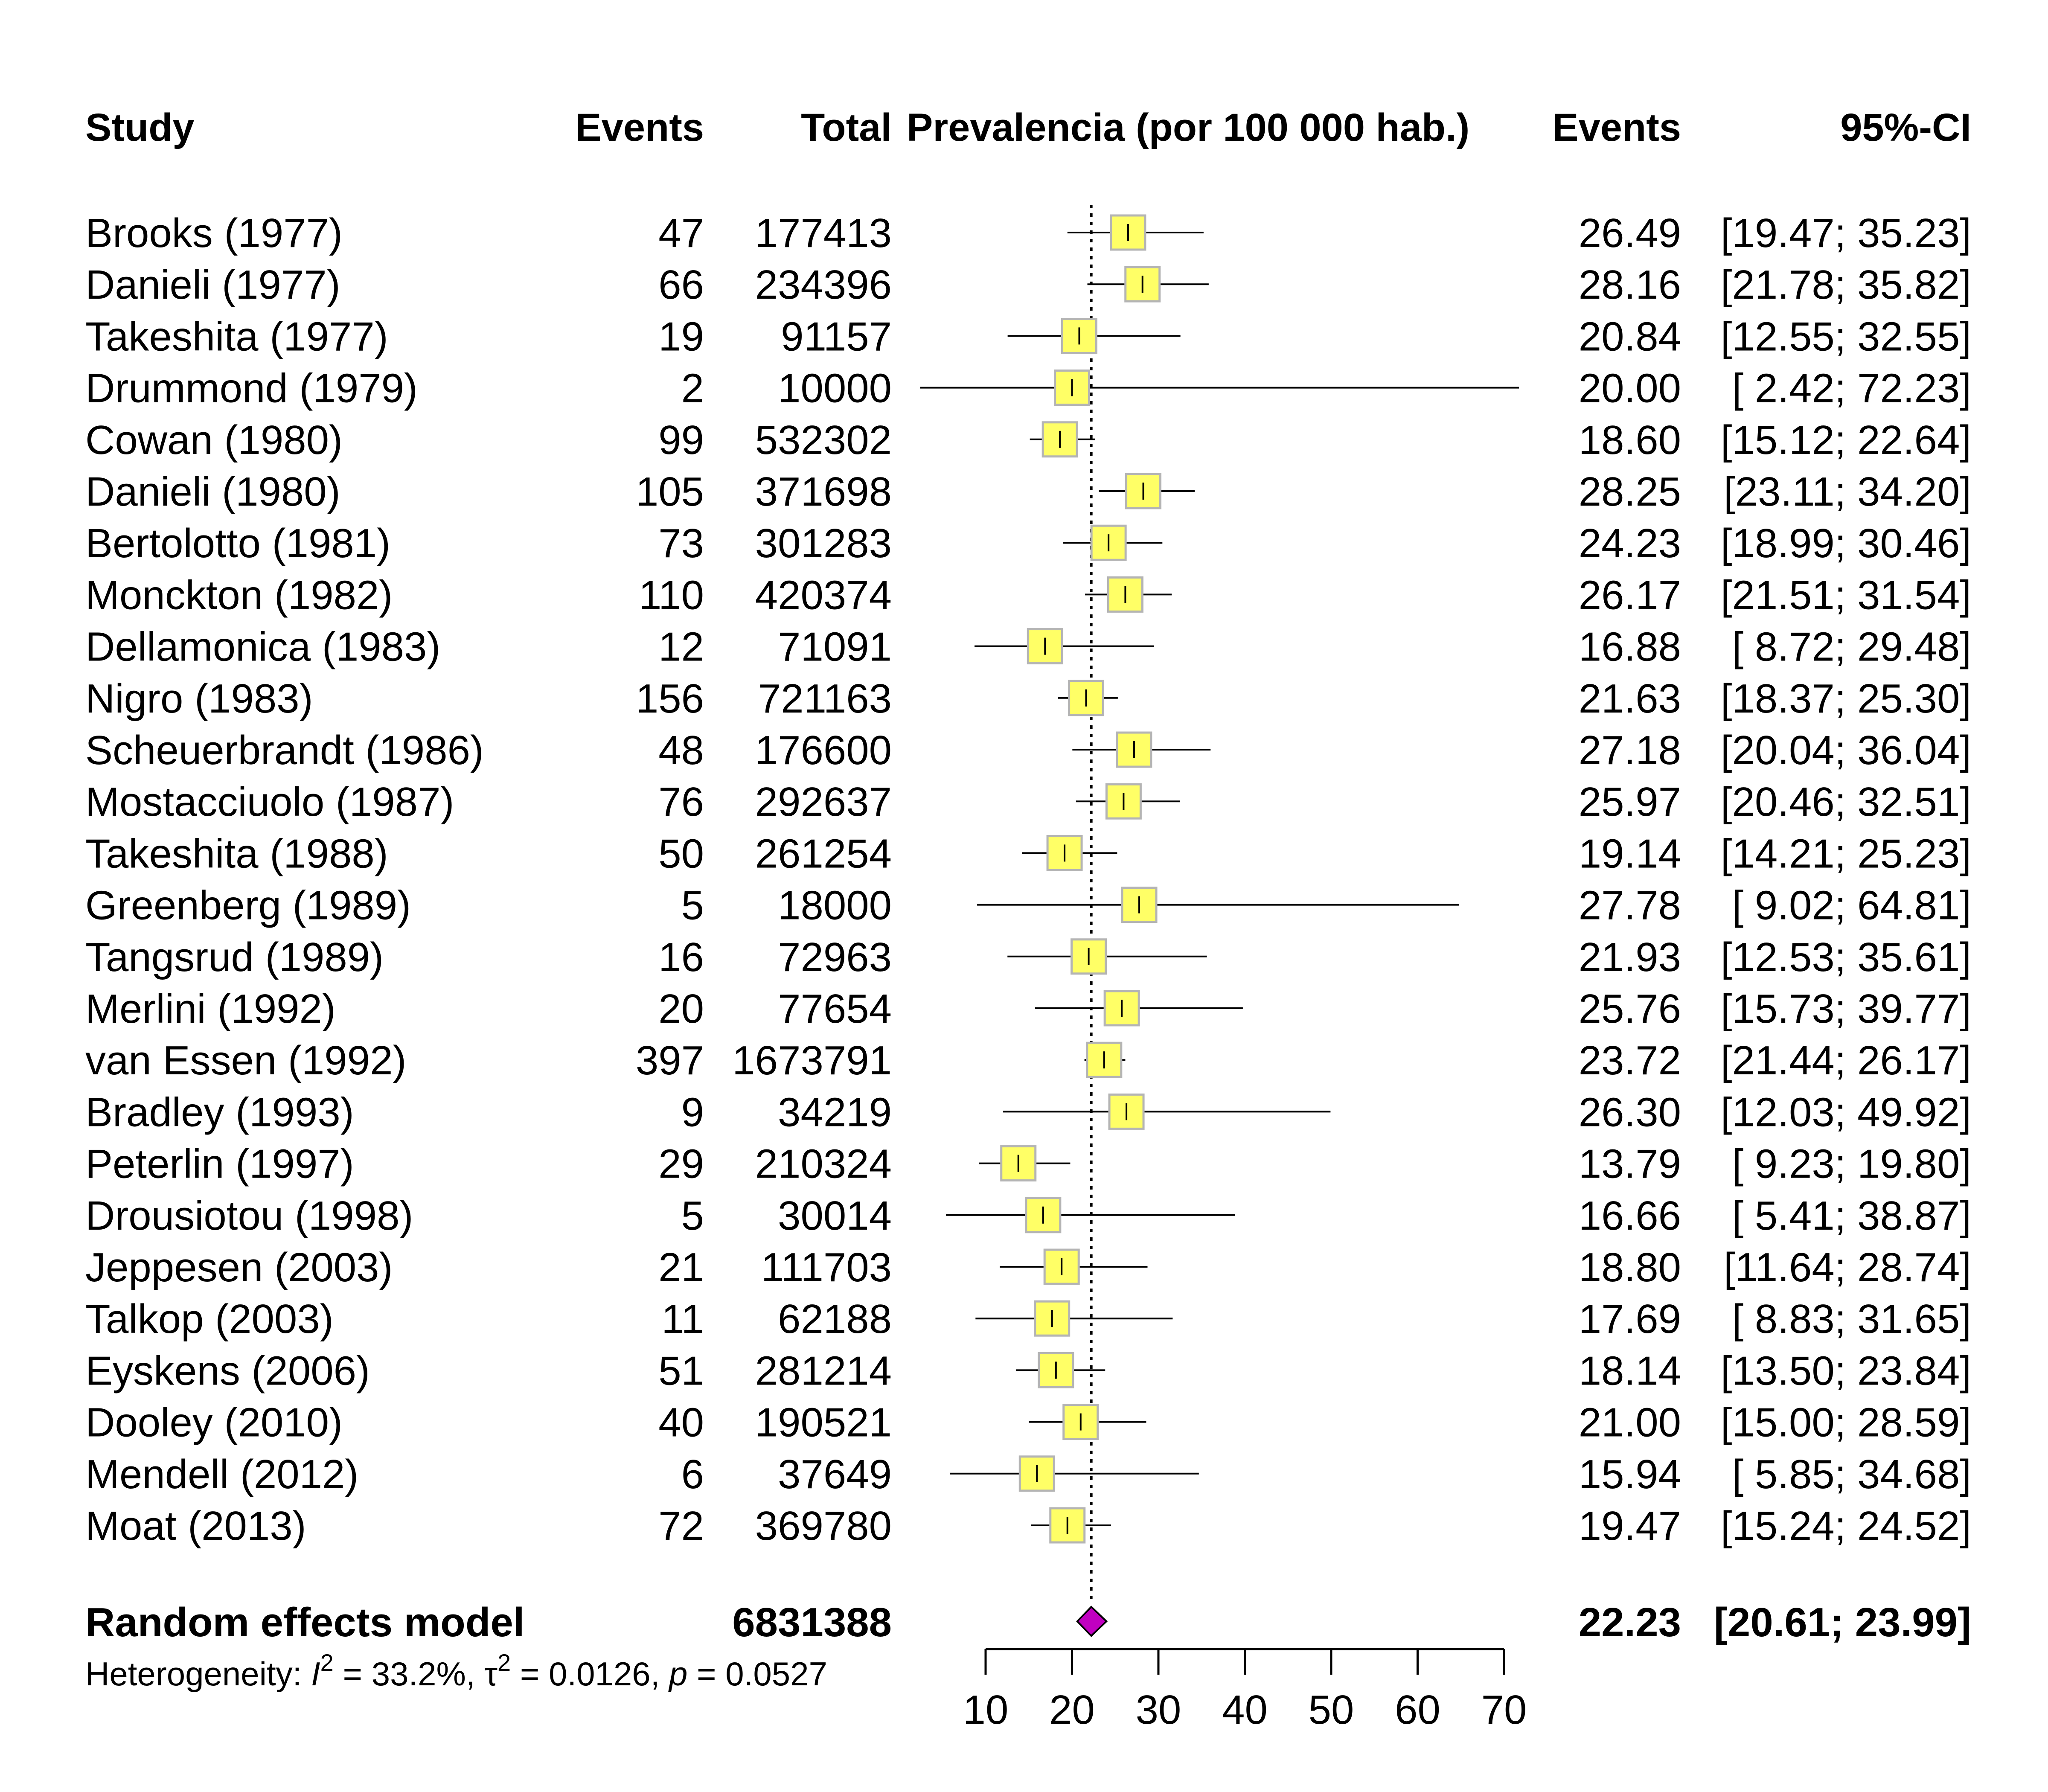  Describe the element at coordinates (681, 853) in the screenshot. I see `study-events: 50` at that location.